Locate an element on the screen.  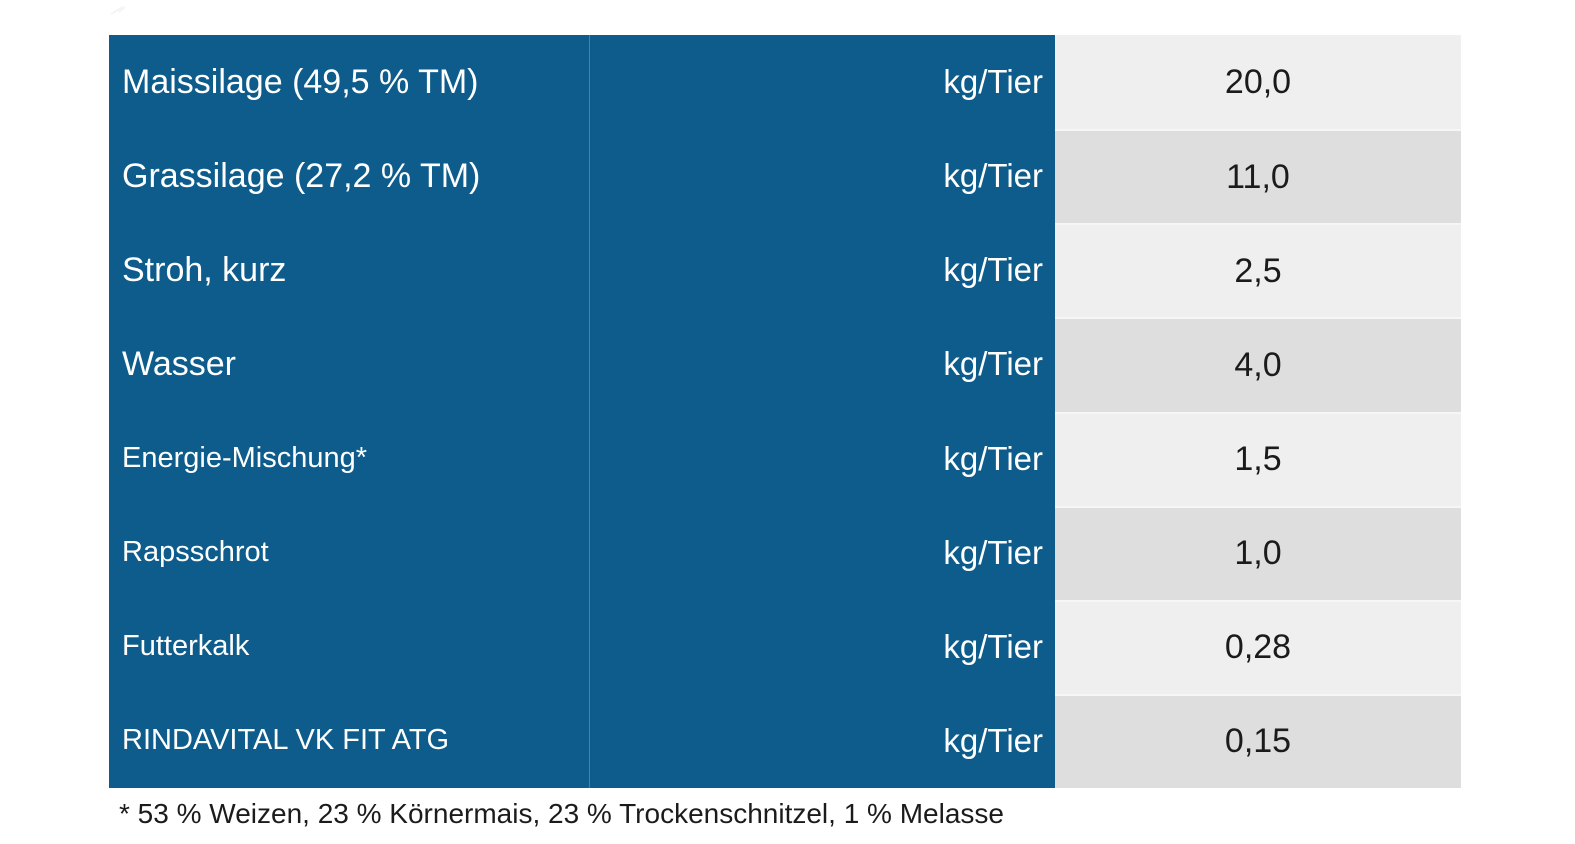
ingredient-cell: Futterkalk is located at coordinates (349, 646).